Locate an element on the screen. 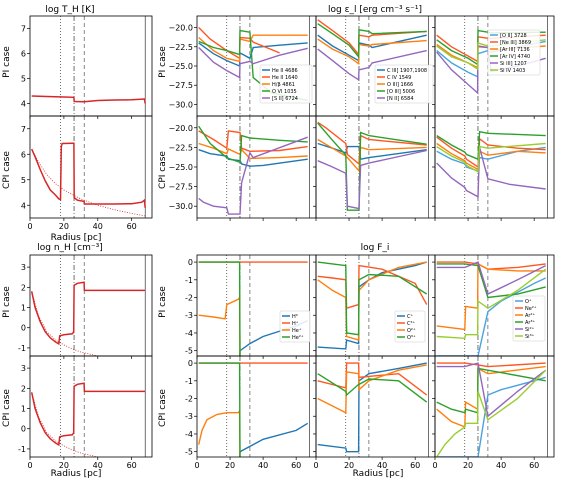  emis-cpi-1-frame is located at coordinates (256, 167).